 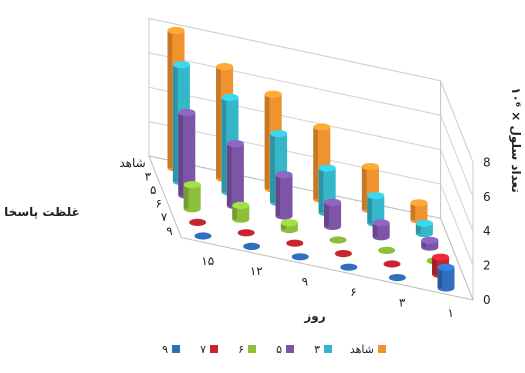 I want to click on depth-tick-label: ۵, so click(x=153, y=190).